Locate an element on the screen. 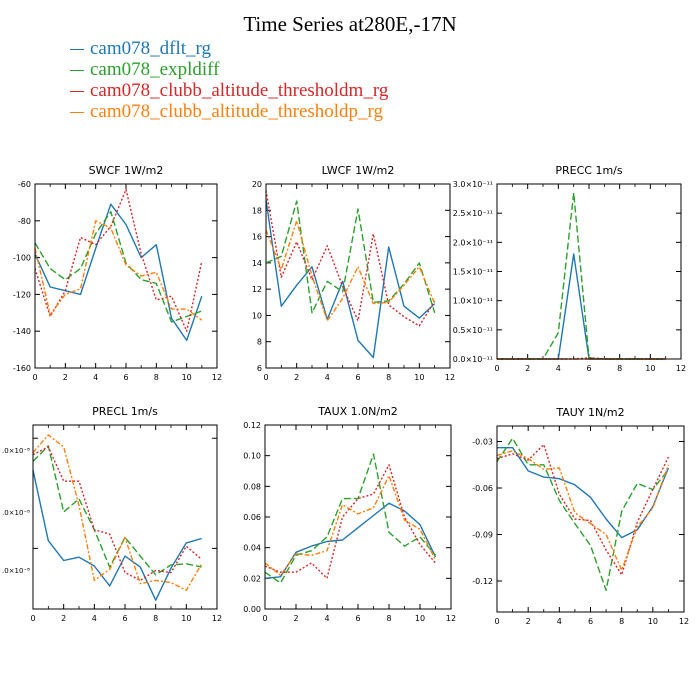  legend-item: cam078_expldiff is located at coordinates (229, 69).